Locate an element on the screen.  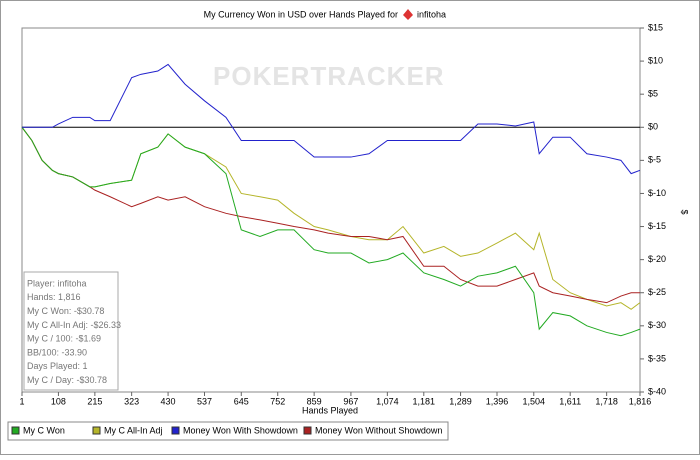
info-frame is located at coordinates (71, 331).